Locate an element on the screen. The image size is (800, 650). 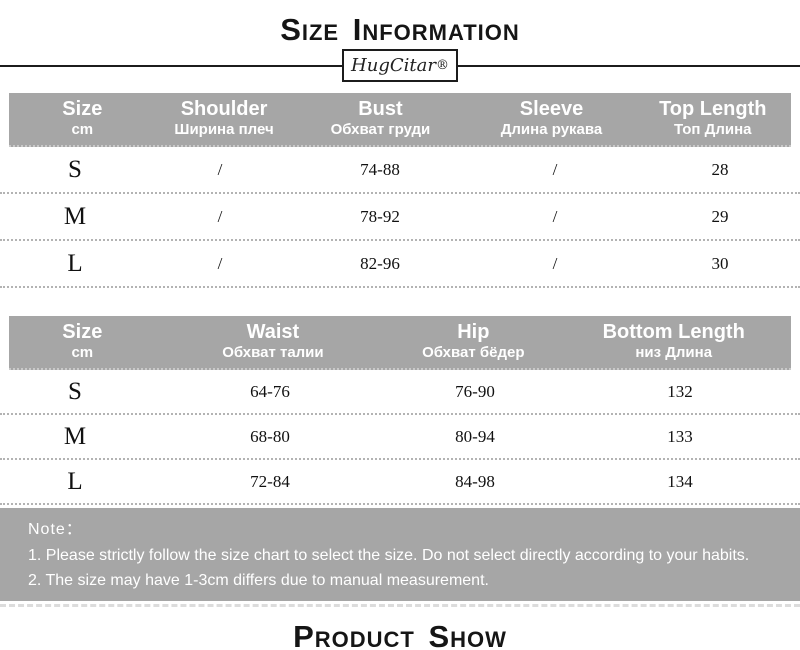
page-title: Size Information is located at coordinates (400, 29).